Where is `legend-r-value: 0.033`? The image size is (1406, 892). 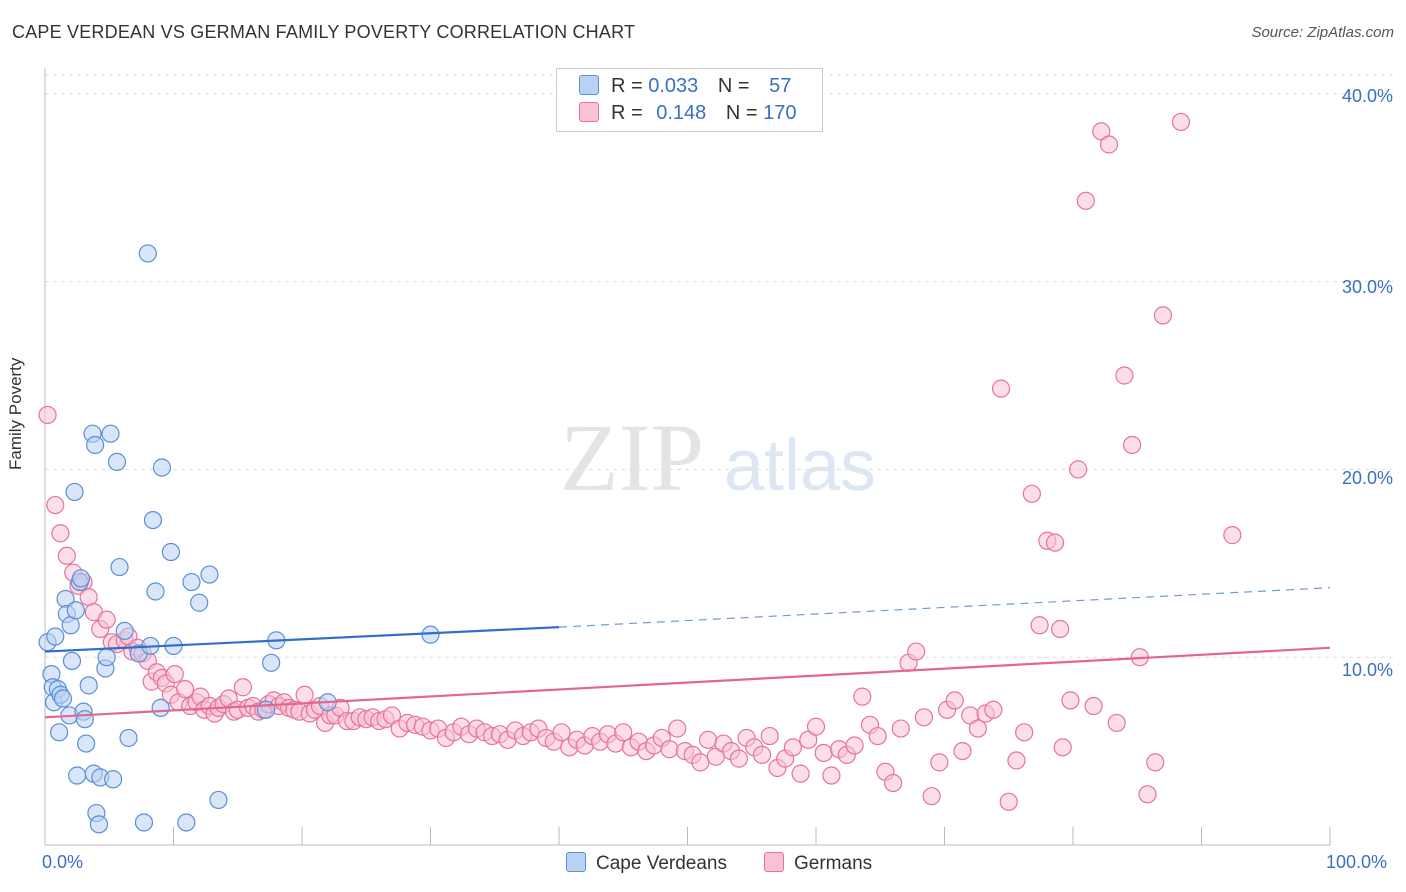 legend-r-value: 0.033 is located at coordinates (673, 86).